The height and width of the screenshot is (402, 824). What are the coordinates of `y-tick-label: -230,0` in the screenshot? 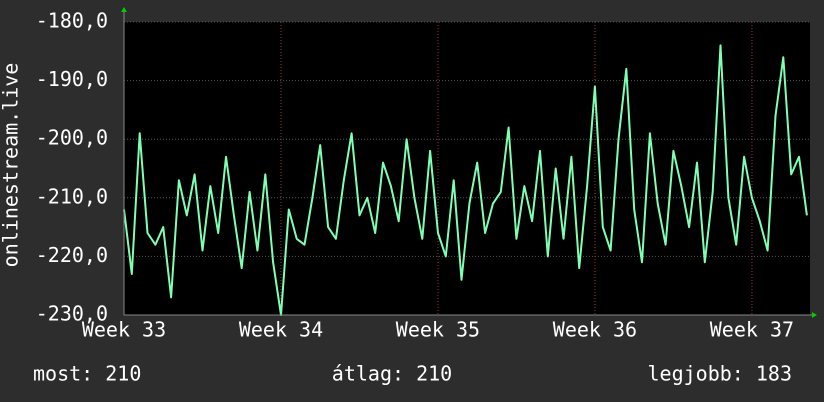 It's located at (72, 314).